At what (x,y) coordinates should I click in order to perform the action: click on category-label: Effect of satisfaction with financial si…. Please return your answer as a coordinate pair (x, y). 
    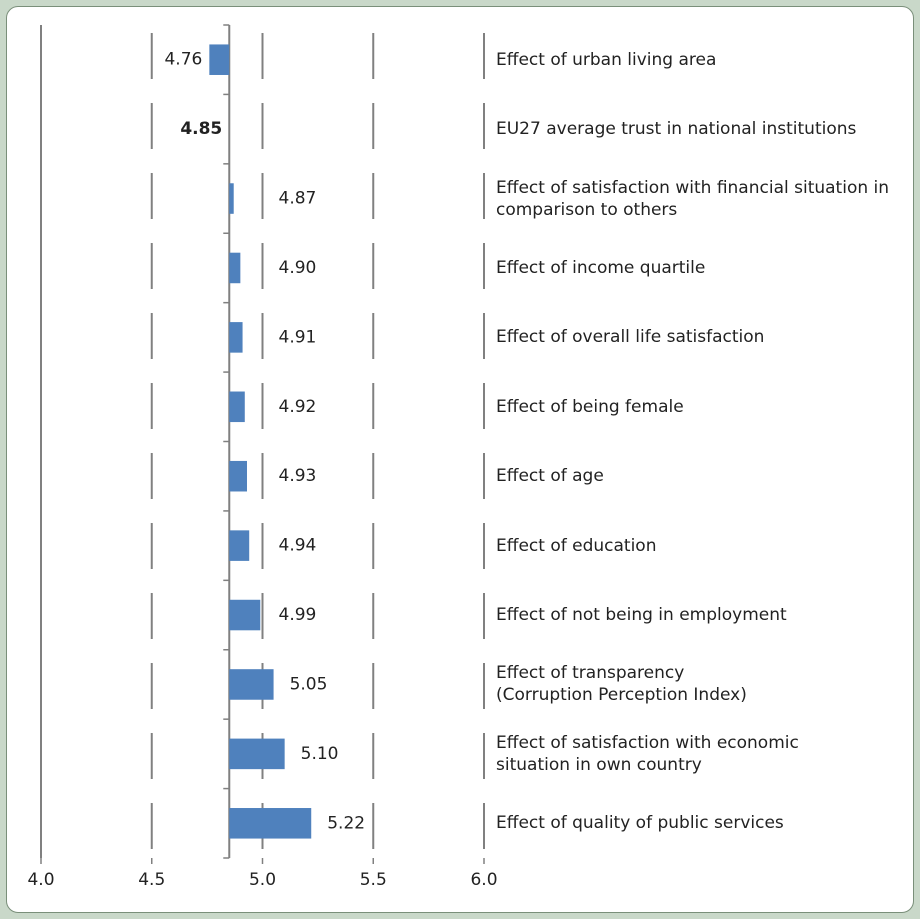
    Looking at the image, I should click on (693, 198).